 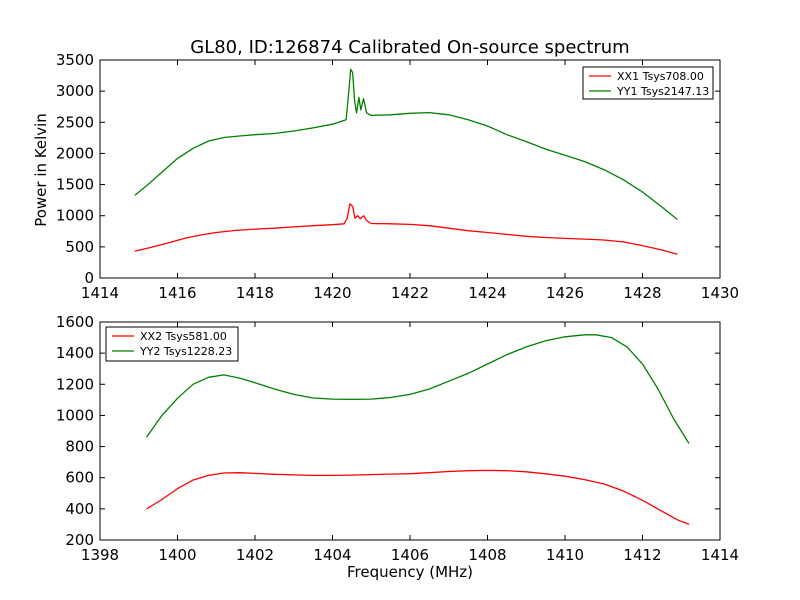 What do you see at coordinates (410, 555) in the screenshot?
I see `x-tick-label: 1406` at bounding box center [410, 555].